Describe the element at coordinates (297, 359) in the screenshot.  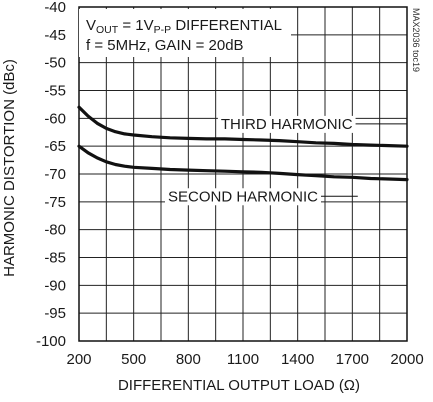
I see `x-tick-label: 1400` at that location.